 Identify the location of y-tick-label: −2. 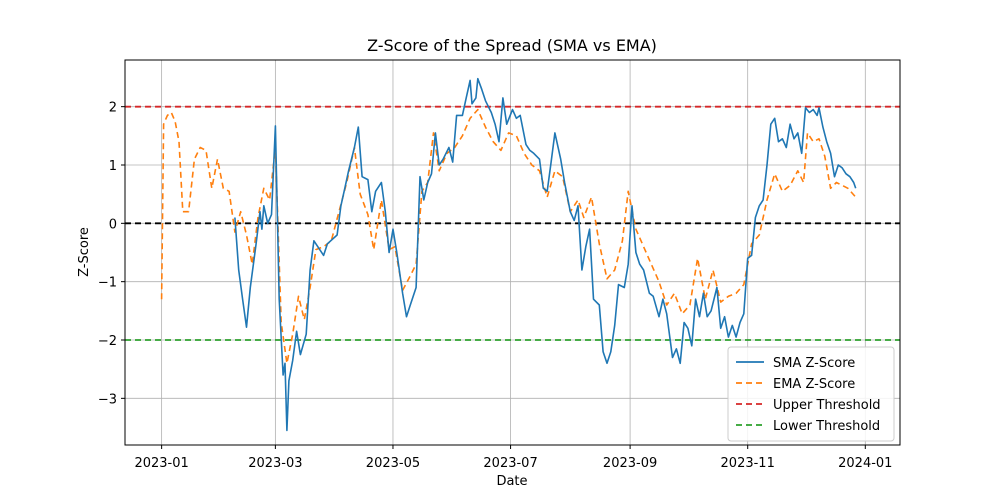
(107, 341).